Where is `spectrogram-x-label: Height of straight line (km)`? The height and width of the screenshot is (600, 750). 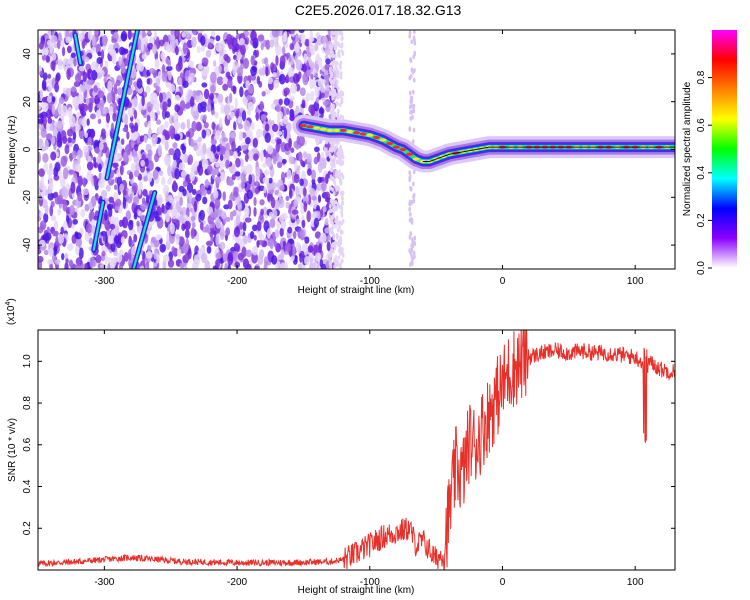
spectrogram-x-label: Height of straight line (km) is located at coordinates (356, 290).